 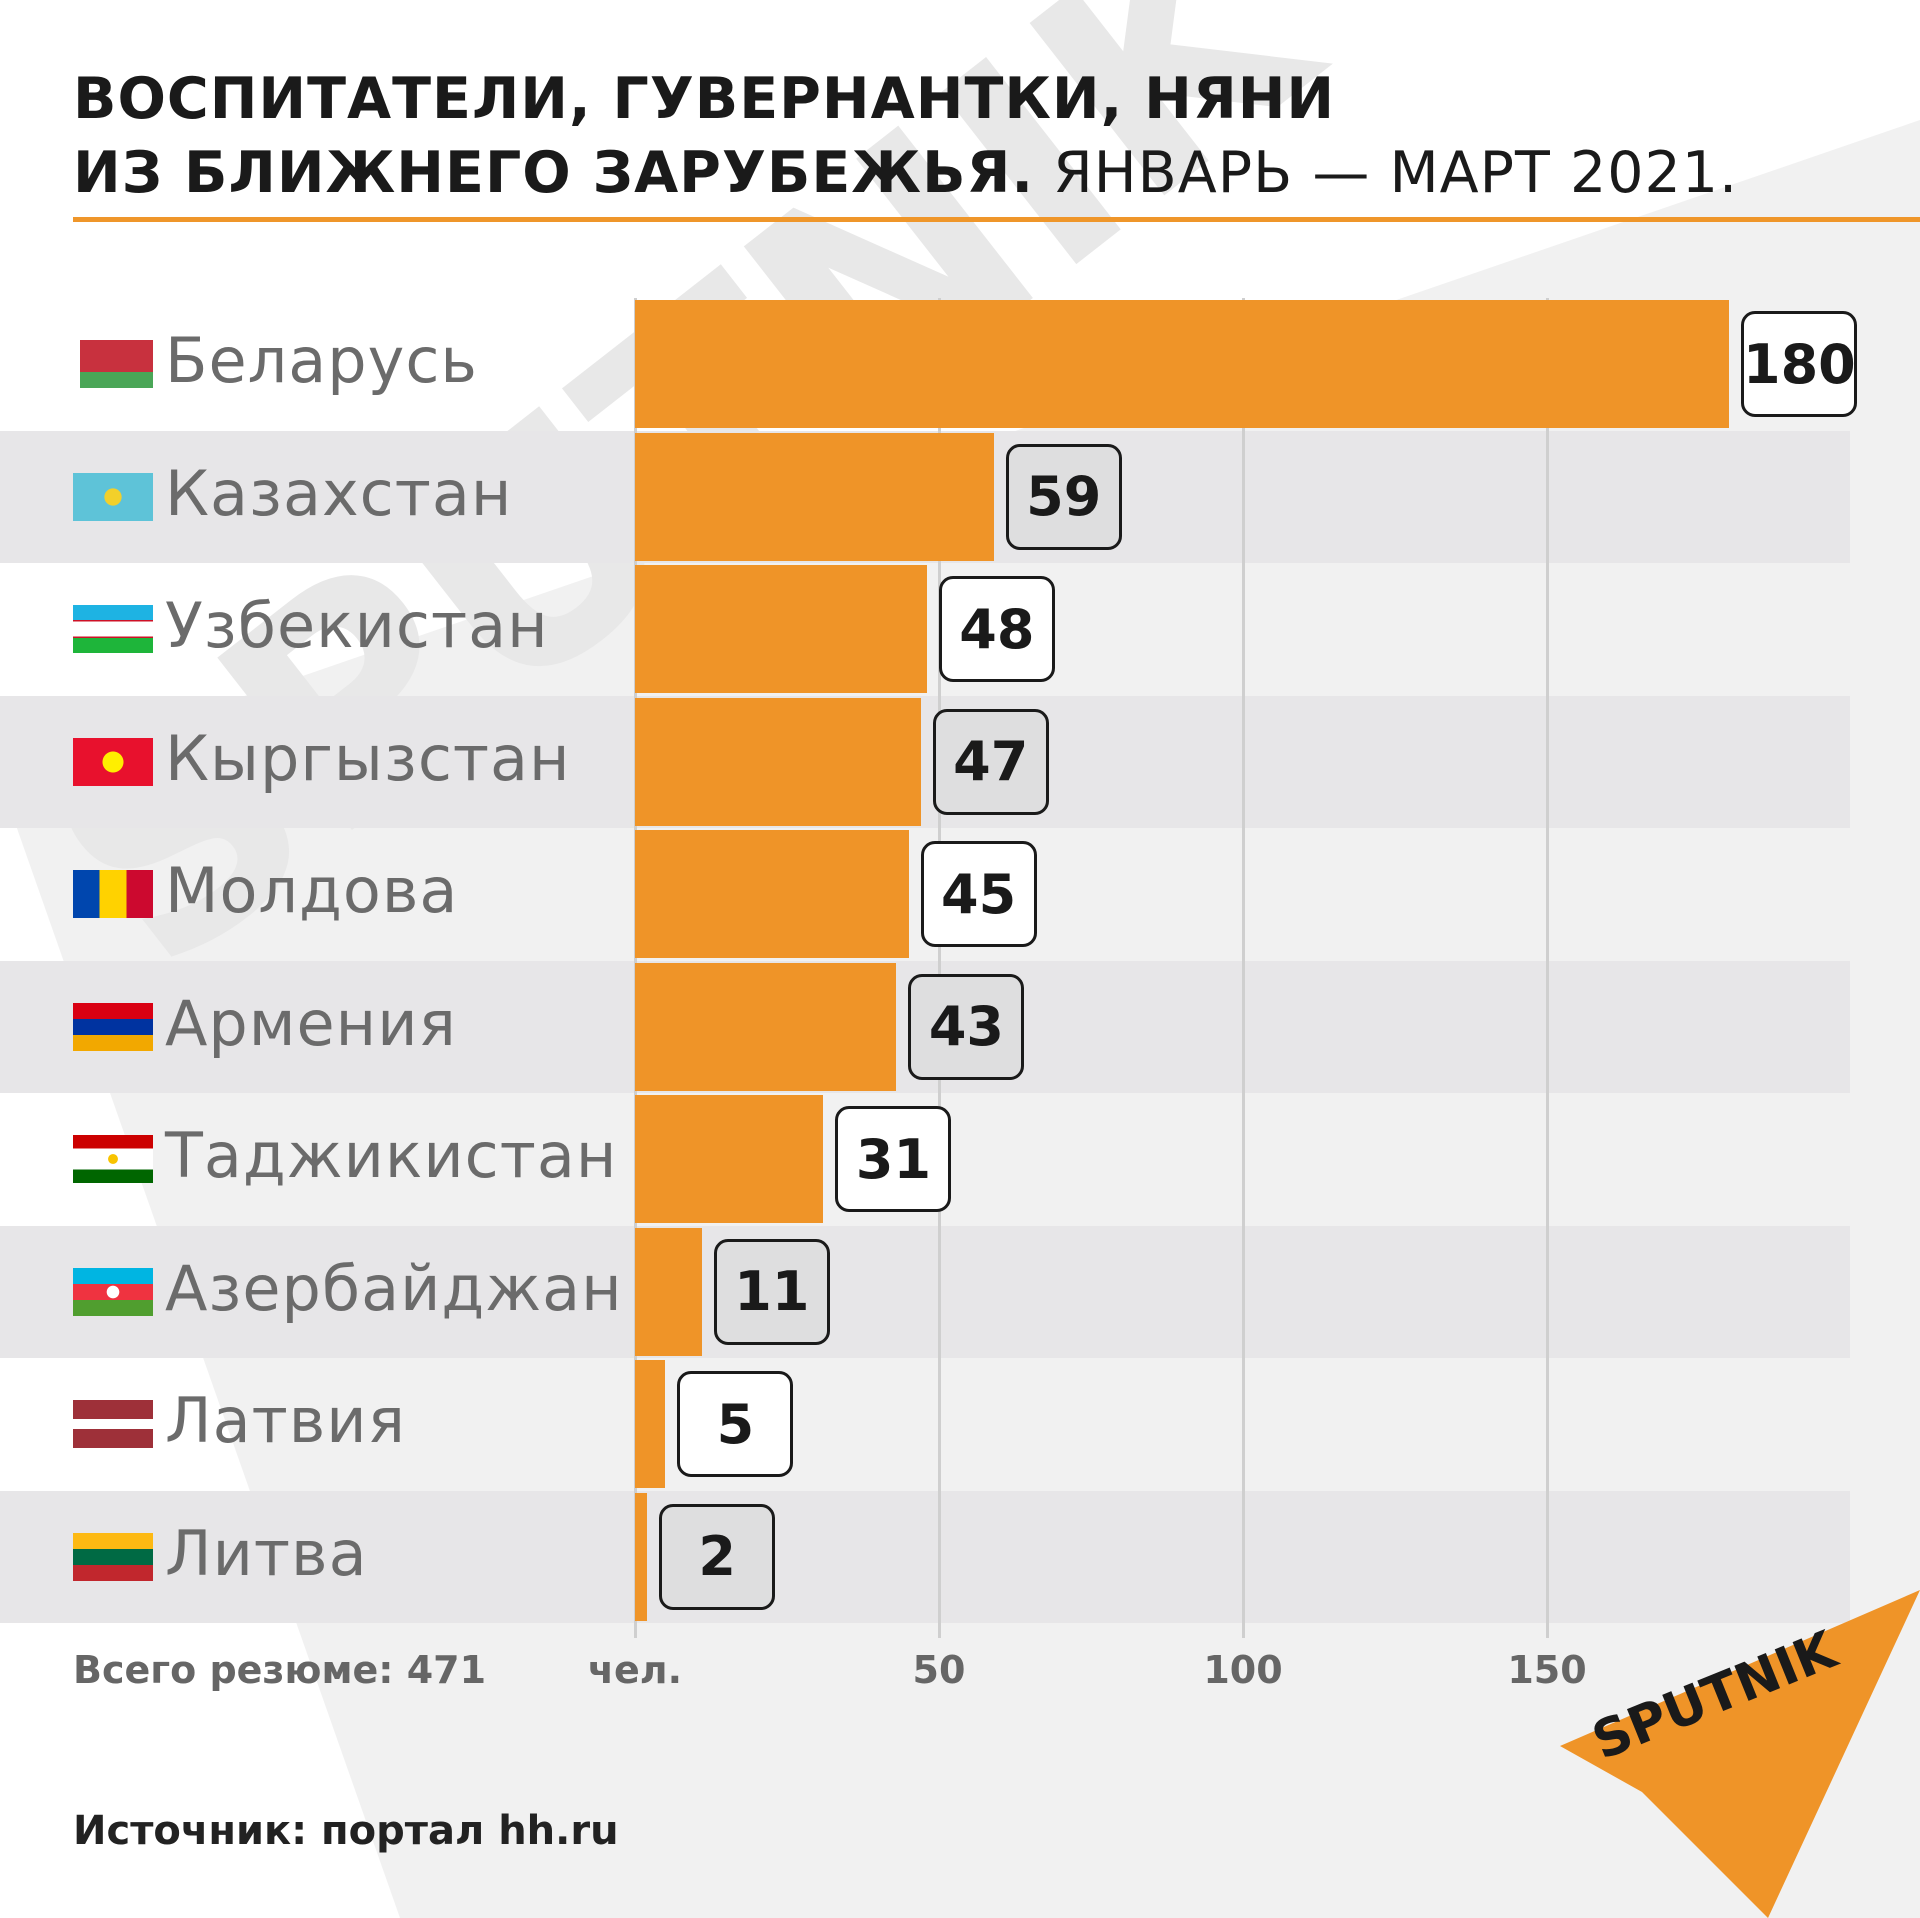 I want to click on total-label: Всего резюме: 471, so click(x=280, y=1670).